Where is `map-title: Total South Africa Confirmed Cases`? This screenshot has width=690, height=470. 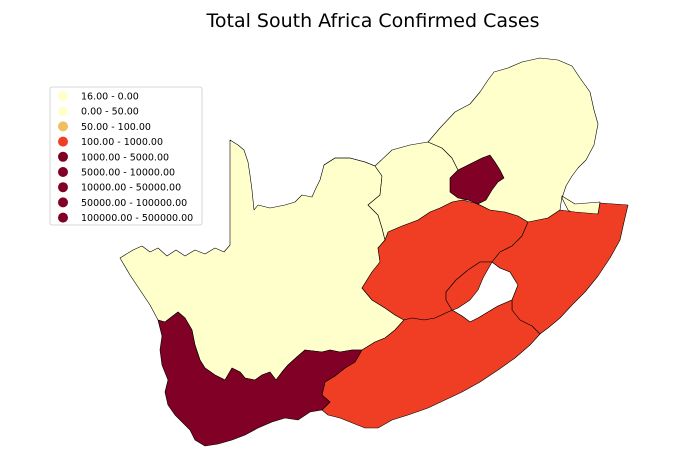
map-title: Total South Africa Confirmed Cases is located at coordinates (373, 21).